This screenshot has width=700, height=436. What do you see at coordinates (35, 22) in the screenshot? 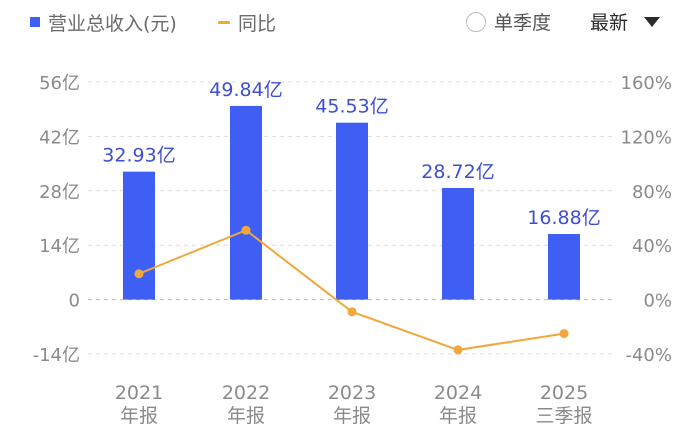
I see `legend-revenue-swatch` at bounding box center [35, 22].